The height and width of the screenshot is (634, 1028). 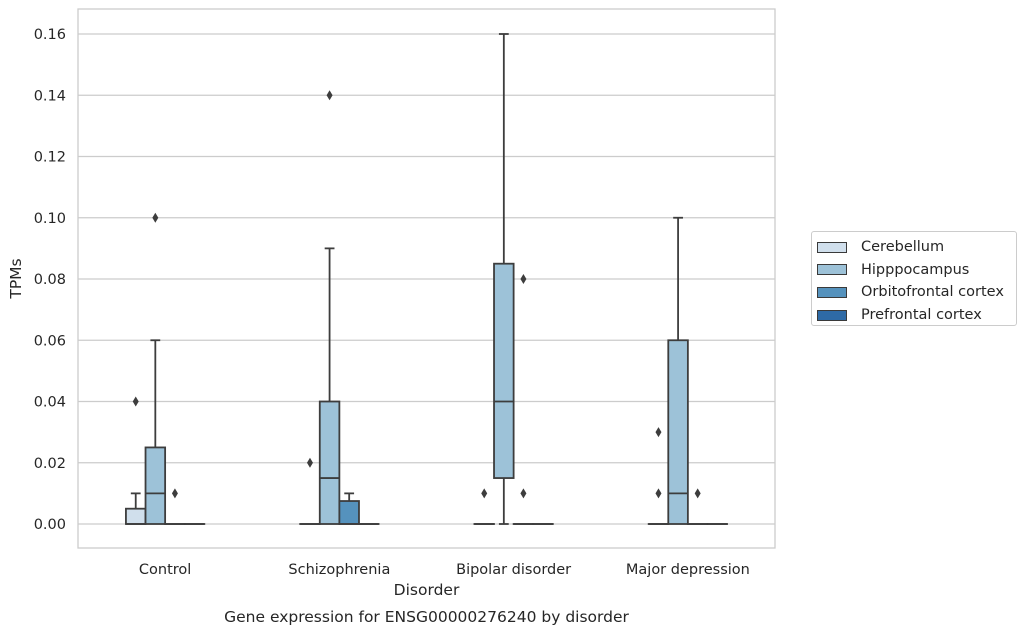 What do you see at coordinates (513, 570) in the screenshot?
I see `x-tick-label: Bipolar disorder` at bounding box center [513, 570].